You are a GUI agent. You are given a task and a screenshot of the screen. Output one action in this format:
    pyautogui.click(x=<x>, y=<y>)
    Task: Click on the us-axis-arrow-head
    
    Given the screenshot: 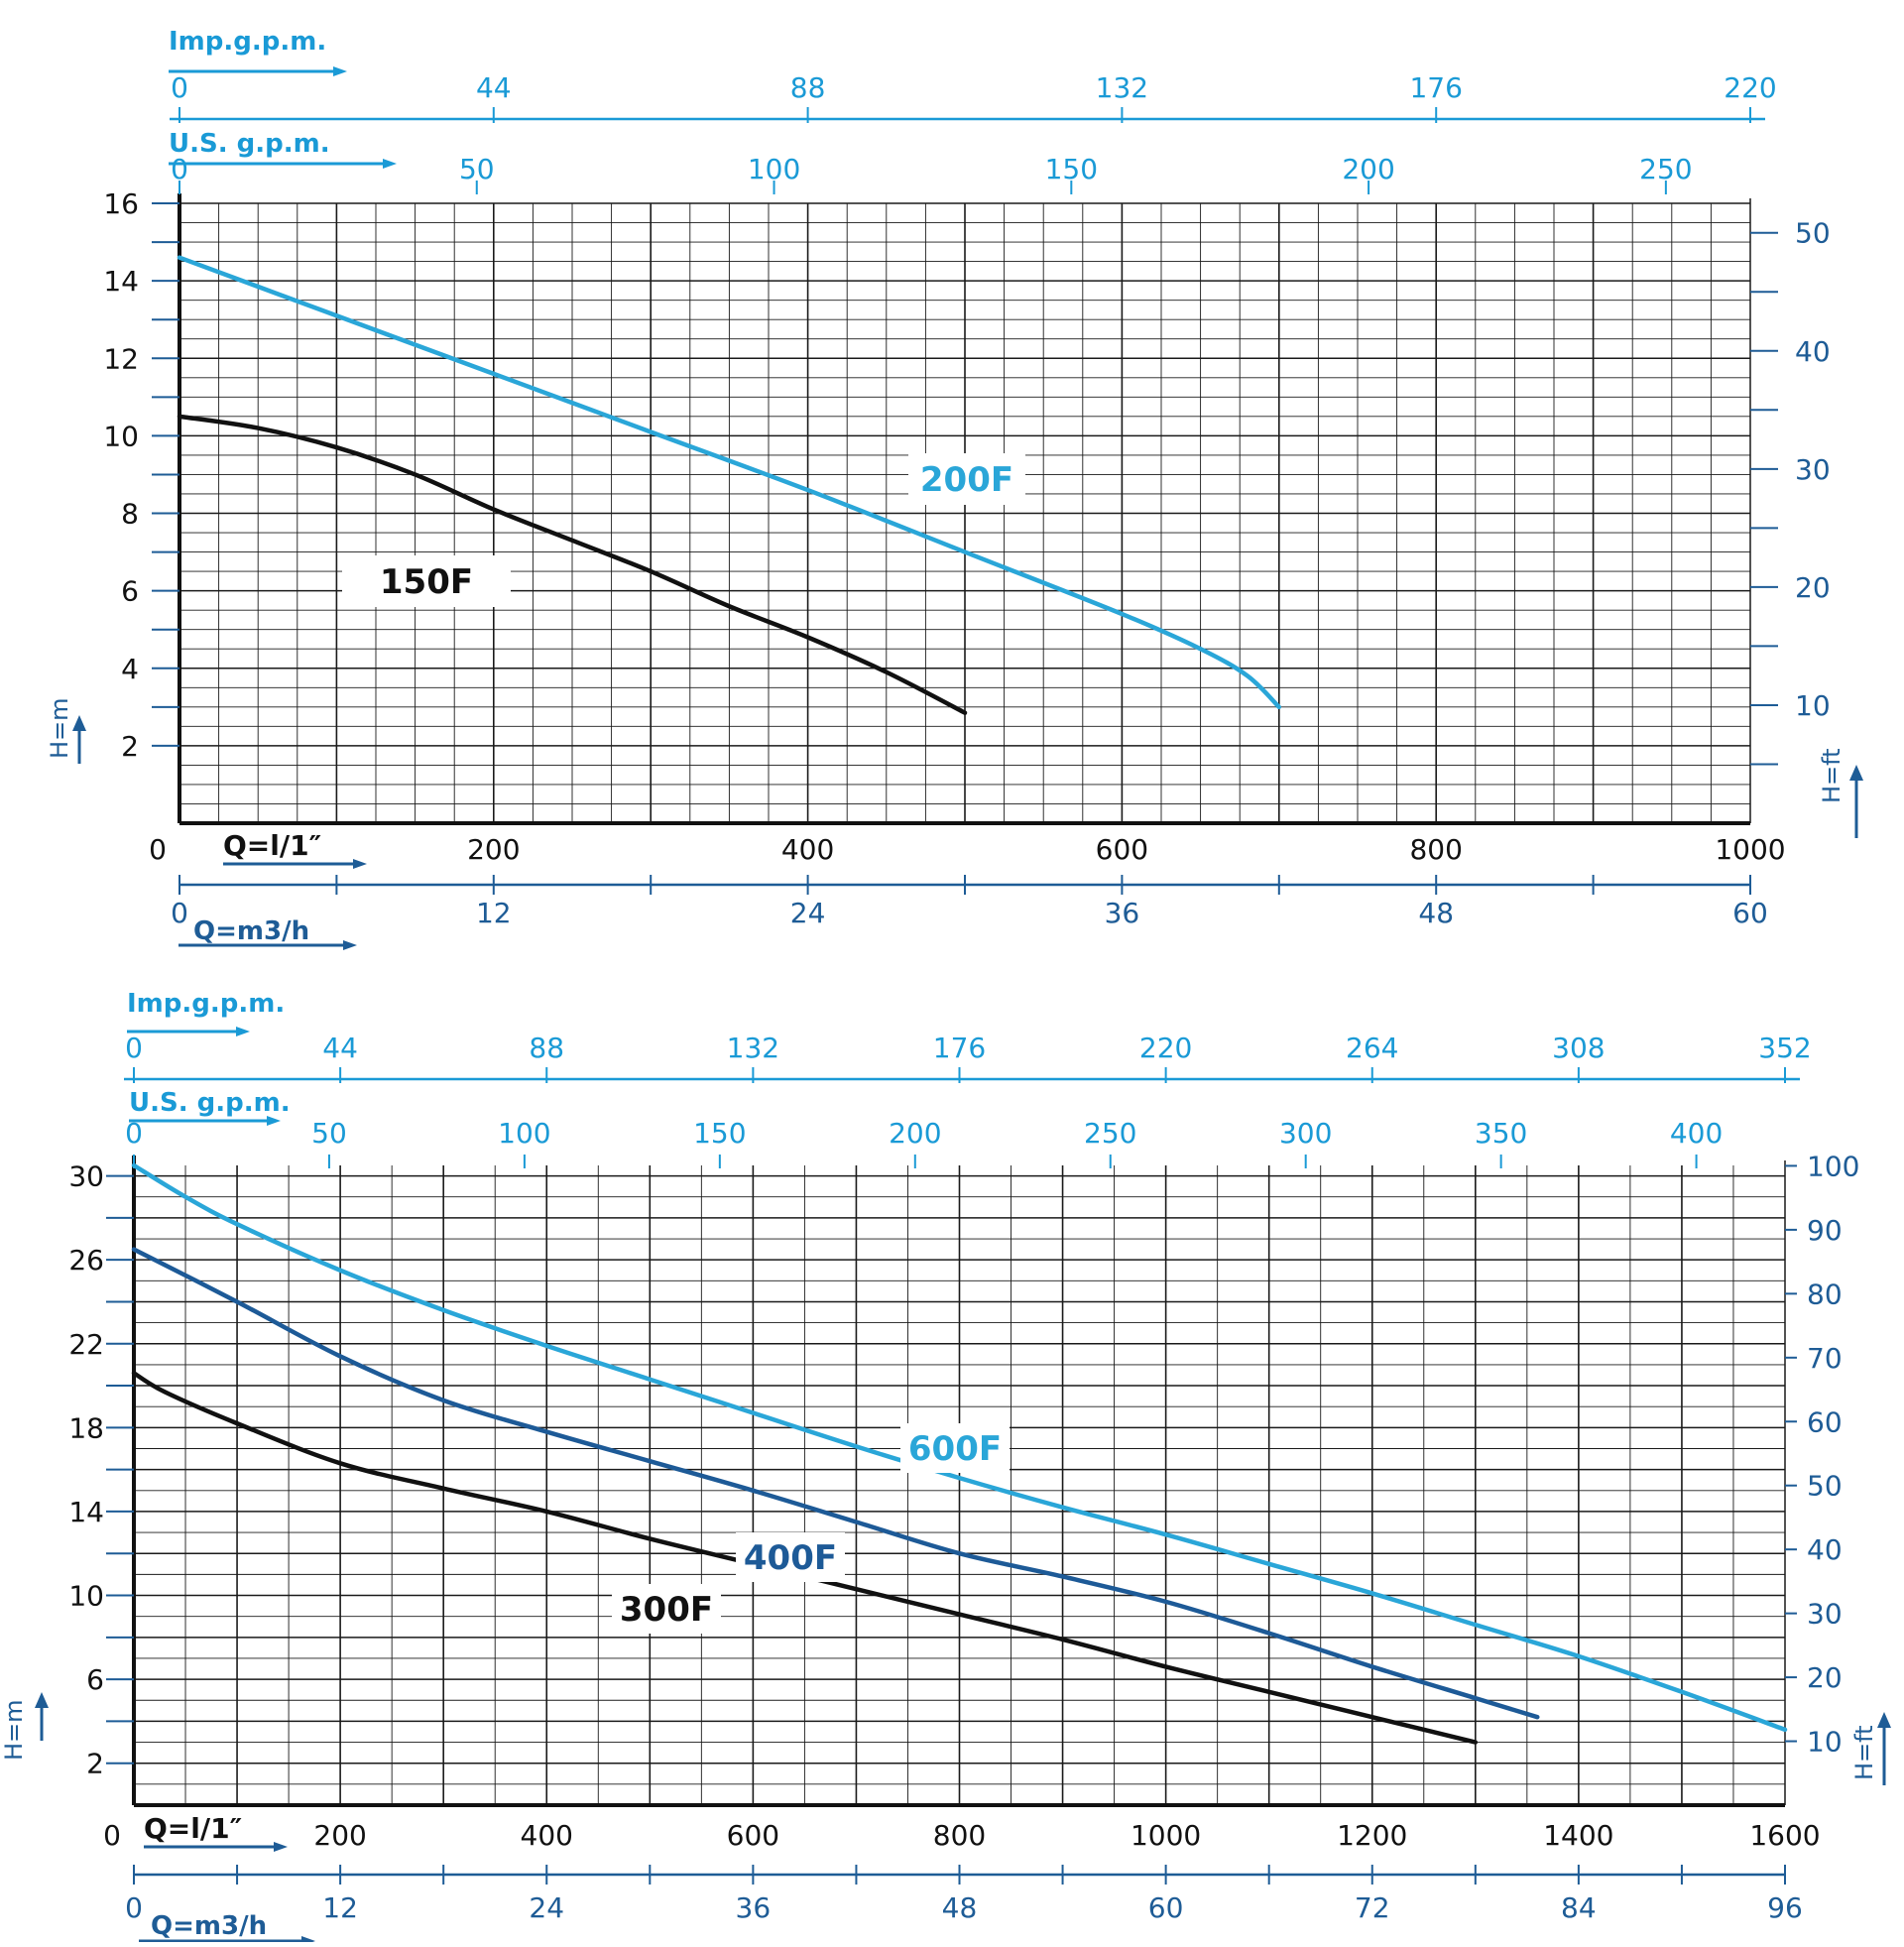 What is the action you would take?
    pyautogui.click(x=390, y=164)
    